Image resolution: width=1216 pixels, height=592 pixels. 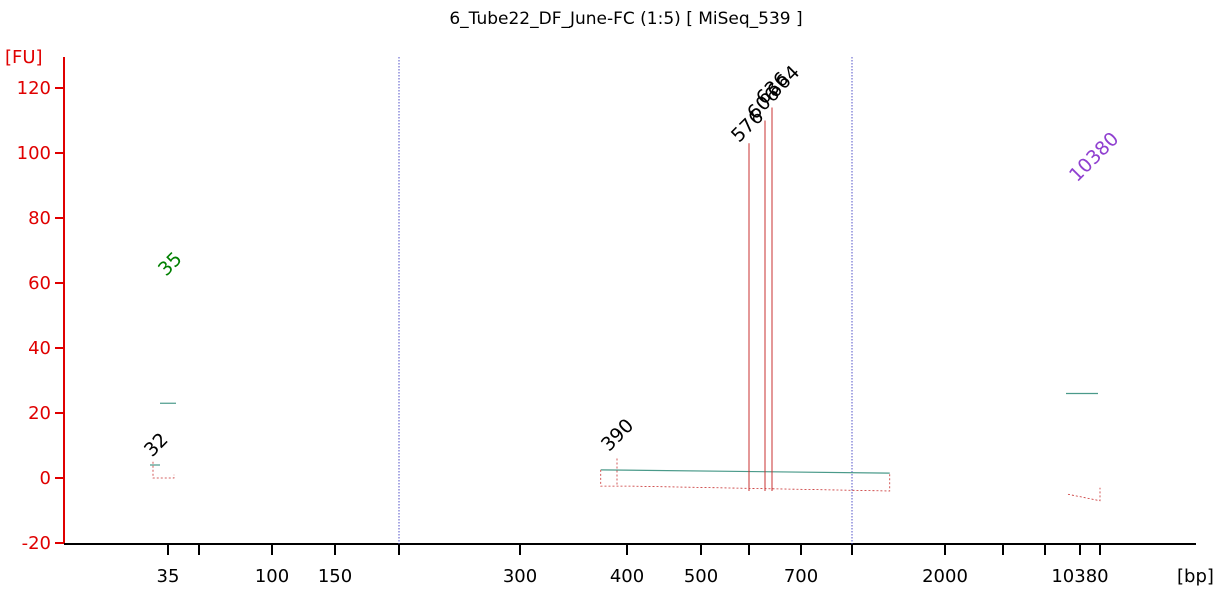 What do you see at coordinates (701, 576) in the screenshot?
I see `x-tick-label: 500` at bounding box center [701, 576].